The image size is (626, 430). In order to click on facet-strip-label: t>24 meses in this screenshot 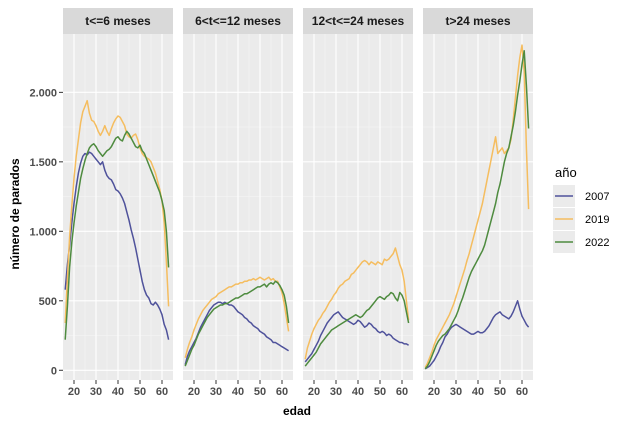, I will do `click(477, 21)`.